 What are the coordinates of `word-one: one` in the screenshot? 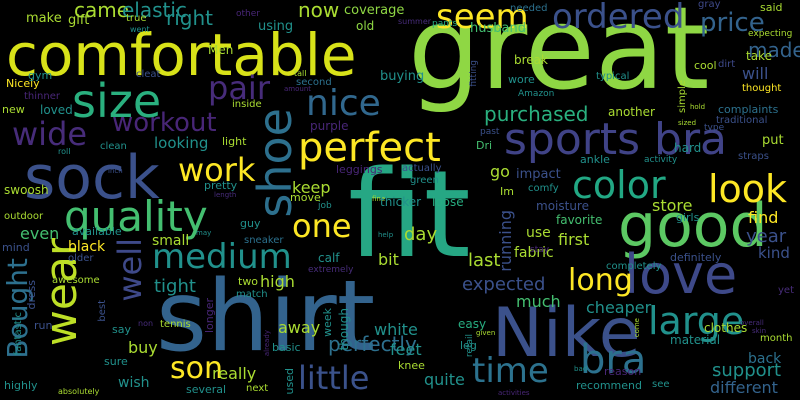 It's located at (322, 226).